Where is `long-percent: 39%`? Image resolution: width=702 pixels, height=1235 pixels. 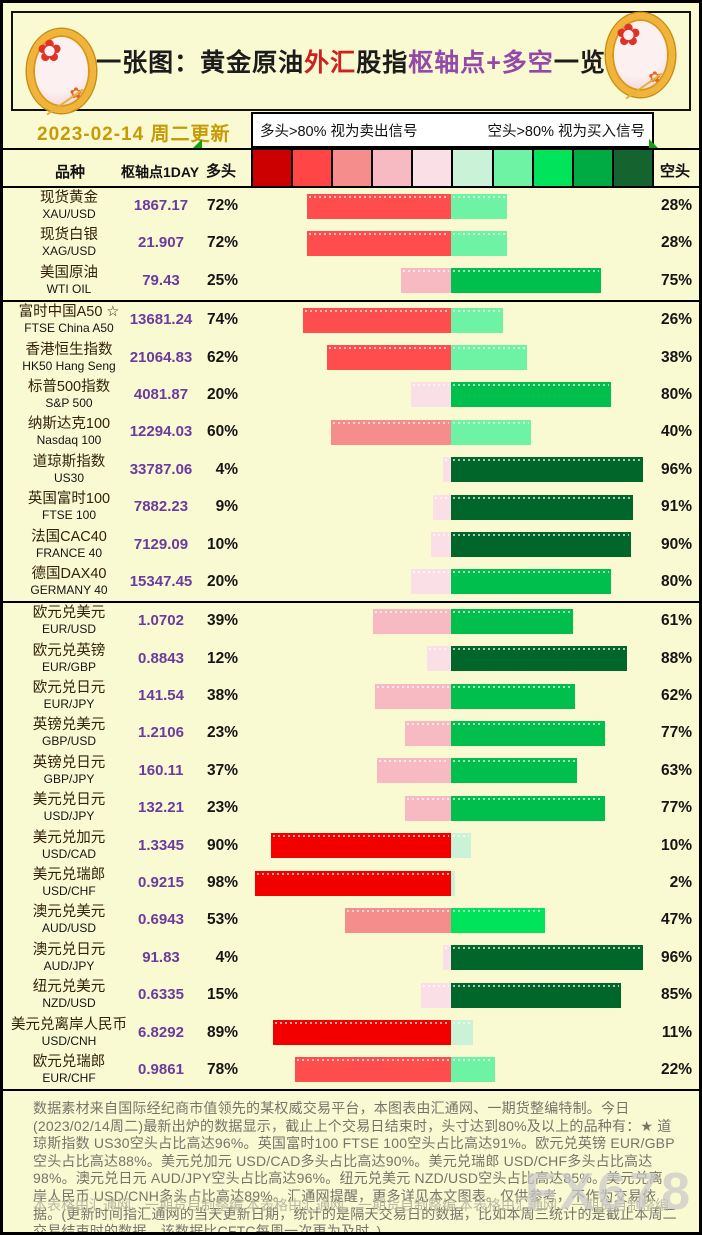 long-percent: 39% is located at coordinates (222, 621).